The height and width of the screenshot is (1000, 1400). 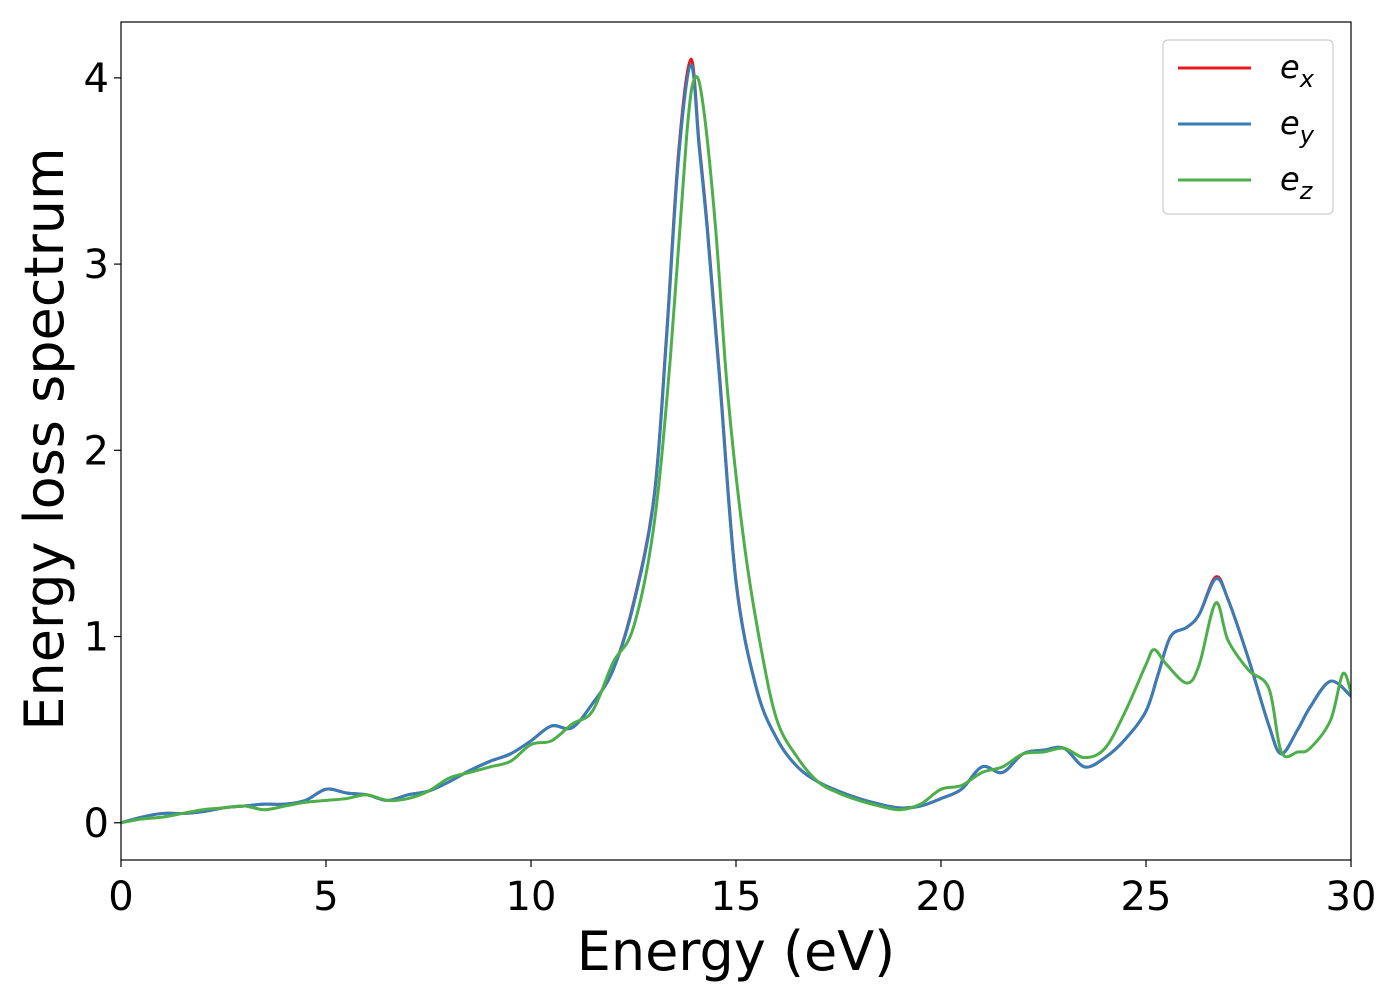 I want to click on x-tick-label: 0, so click(x=120, y=897).